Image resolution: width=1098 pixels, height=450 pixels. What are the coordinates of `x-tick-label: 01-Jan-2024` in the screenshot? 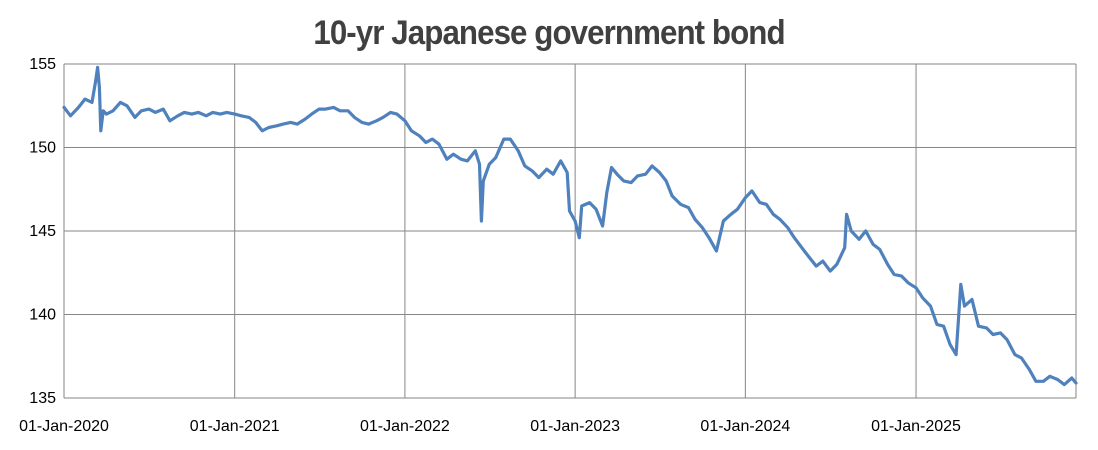 It's located at (745, 426).